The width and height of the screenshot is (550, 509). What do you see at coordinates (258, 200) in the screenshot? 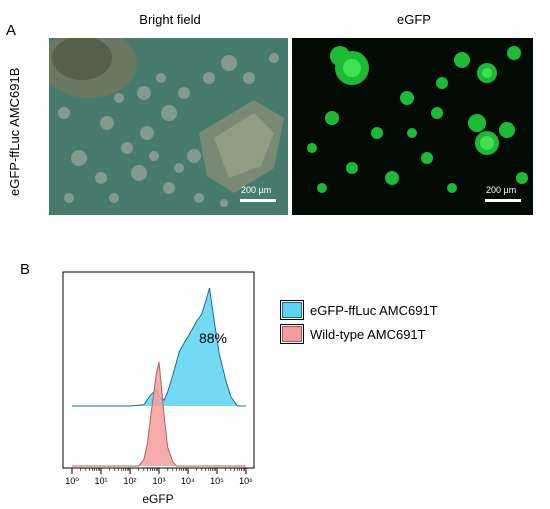
I see `bright-field-scale-bar` at bounding box center [258, 200].